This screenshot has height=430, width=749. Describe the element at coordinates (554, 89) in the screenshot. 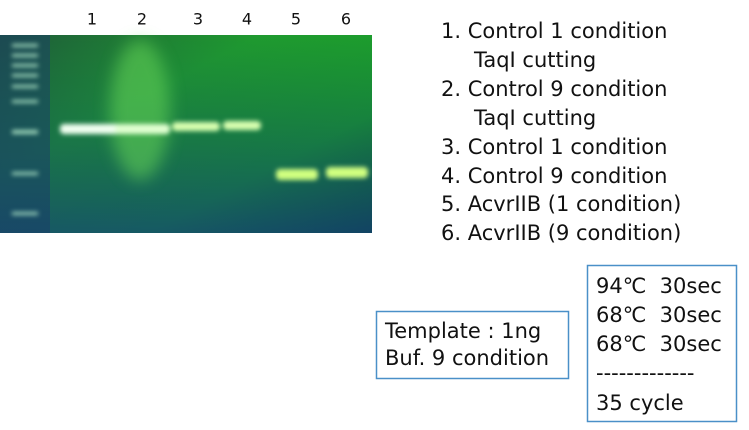

I see `legend-item: 2. Control 9 condition` at that location.